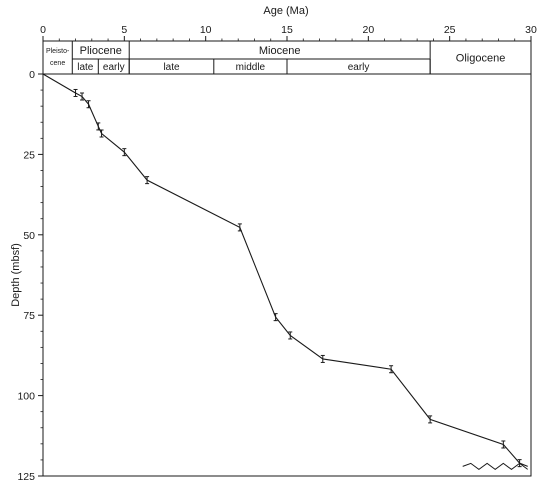 This screenshot has height=484, width=546. Describe the element at coordinates (101, 51) in the screenshot. I see `epoch-label: Pliocene` at that location.